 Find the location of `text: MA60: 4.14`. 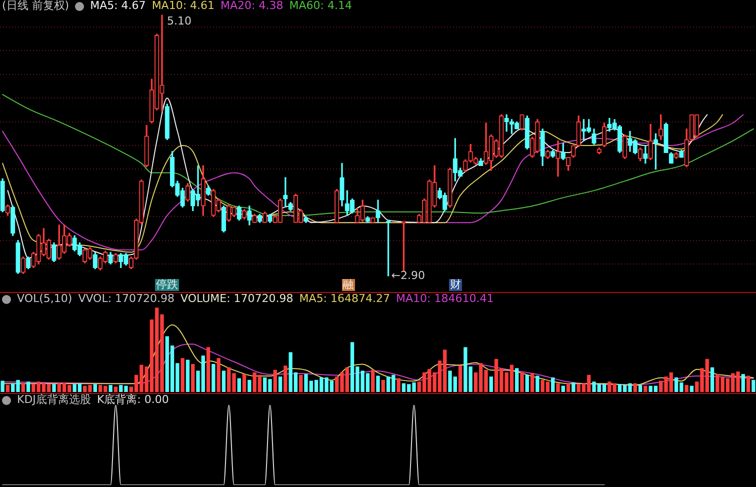

text: MA60: 4.14 is located at coordinates (320, 6).